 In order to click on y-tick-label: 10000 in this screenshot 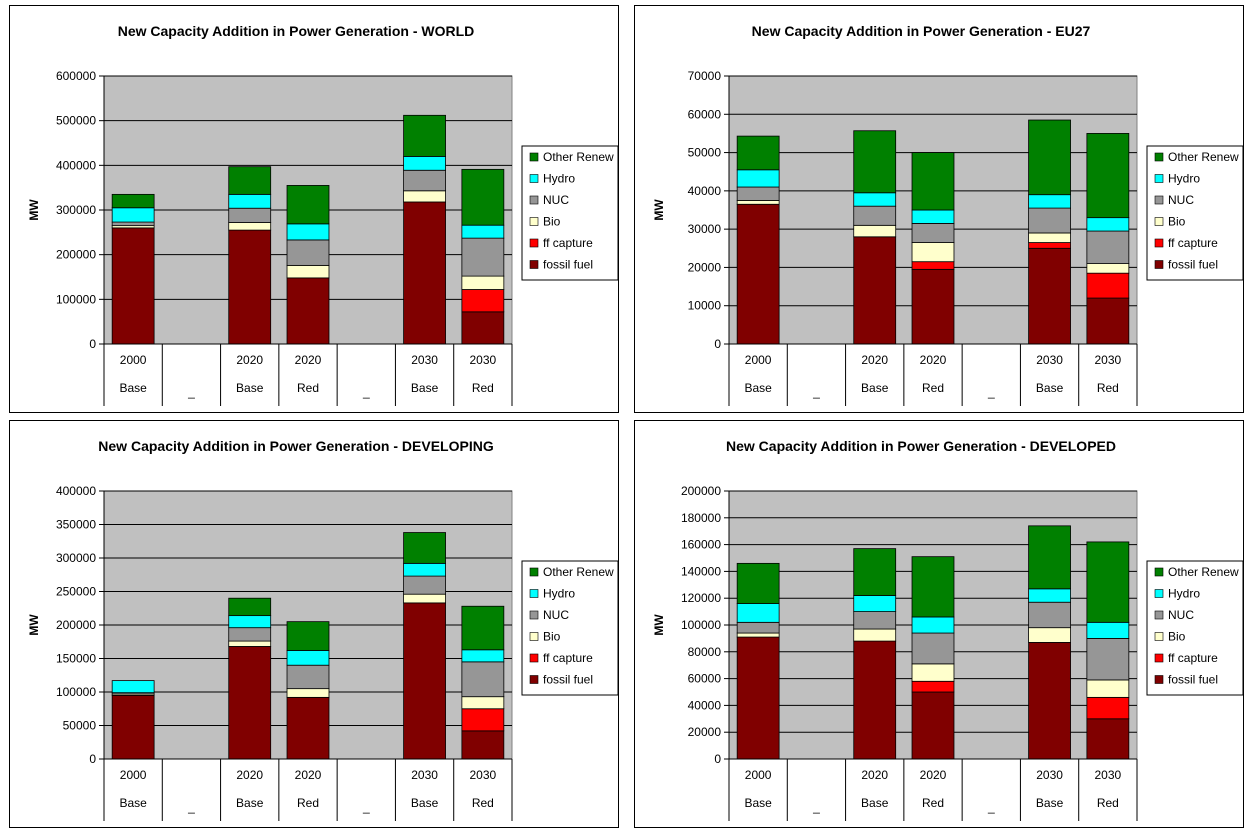, I will do `click(705, 306)`.